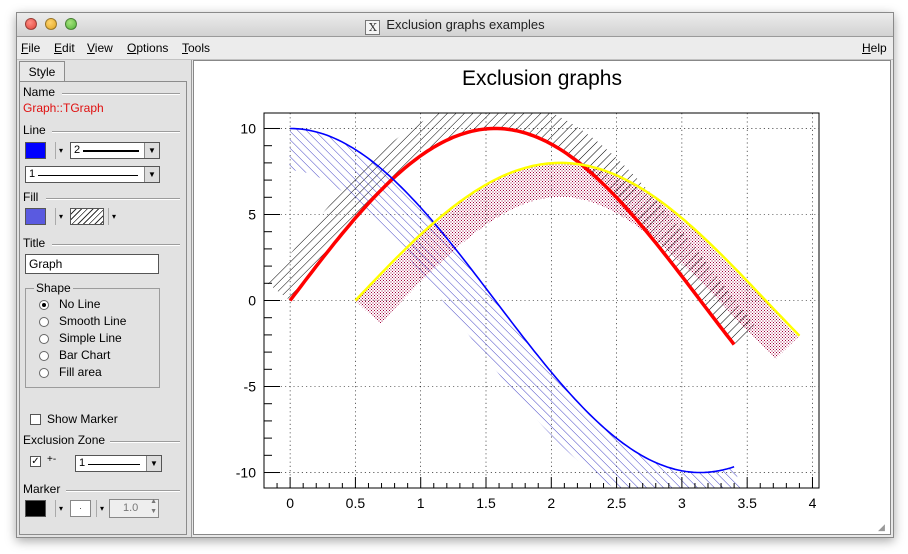 The image size is (908, 554). Describe the element at coordinates (92, 264) in the screenshot. I see `title-input: Graph` at that location.